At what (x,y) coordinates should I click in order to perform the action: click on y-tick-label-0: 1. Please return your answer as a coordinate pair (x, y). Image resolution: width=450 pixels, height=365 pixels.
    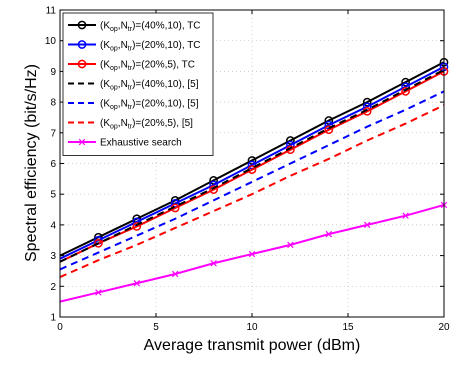
    Looking at the image, I should click on (53, 318).